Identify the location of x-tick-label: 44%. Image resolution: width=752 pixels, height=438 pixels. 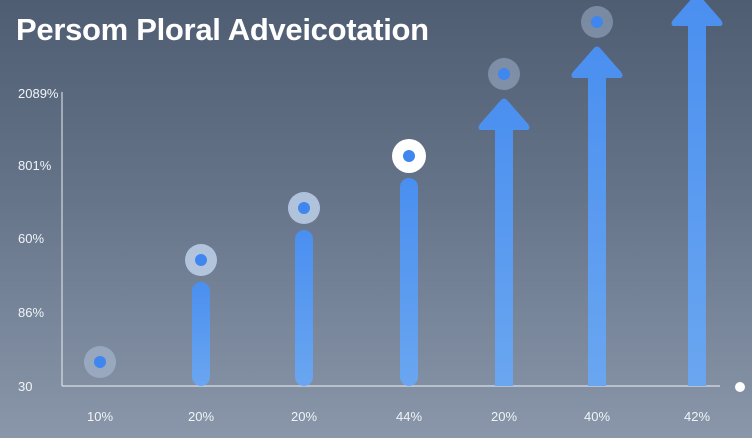
(409, 416).